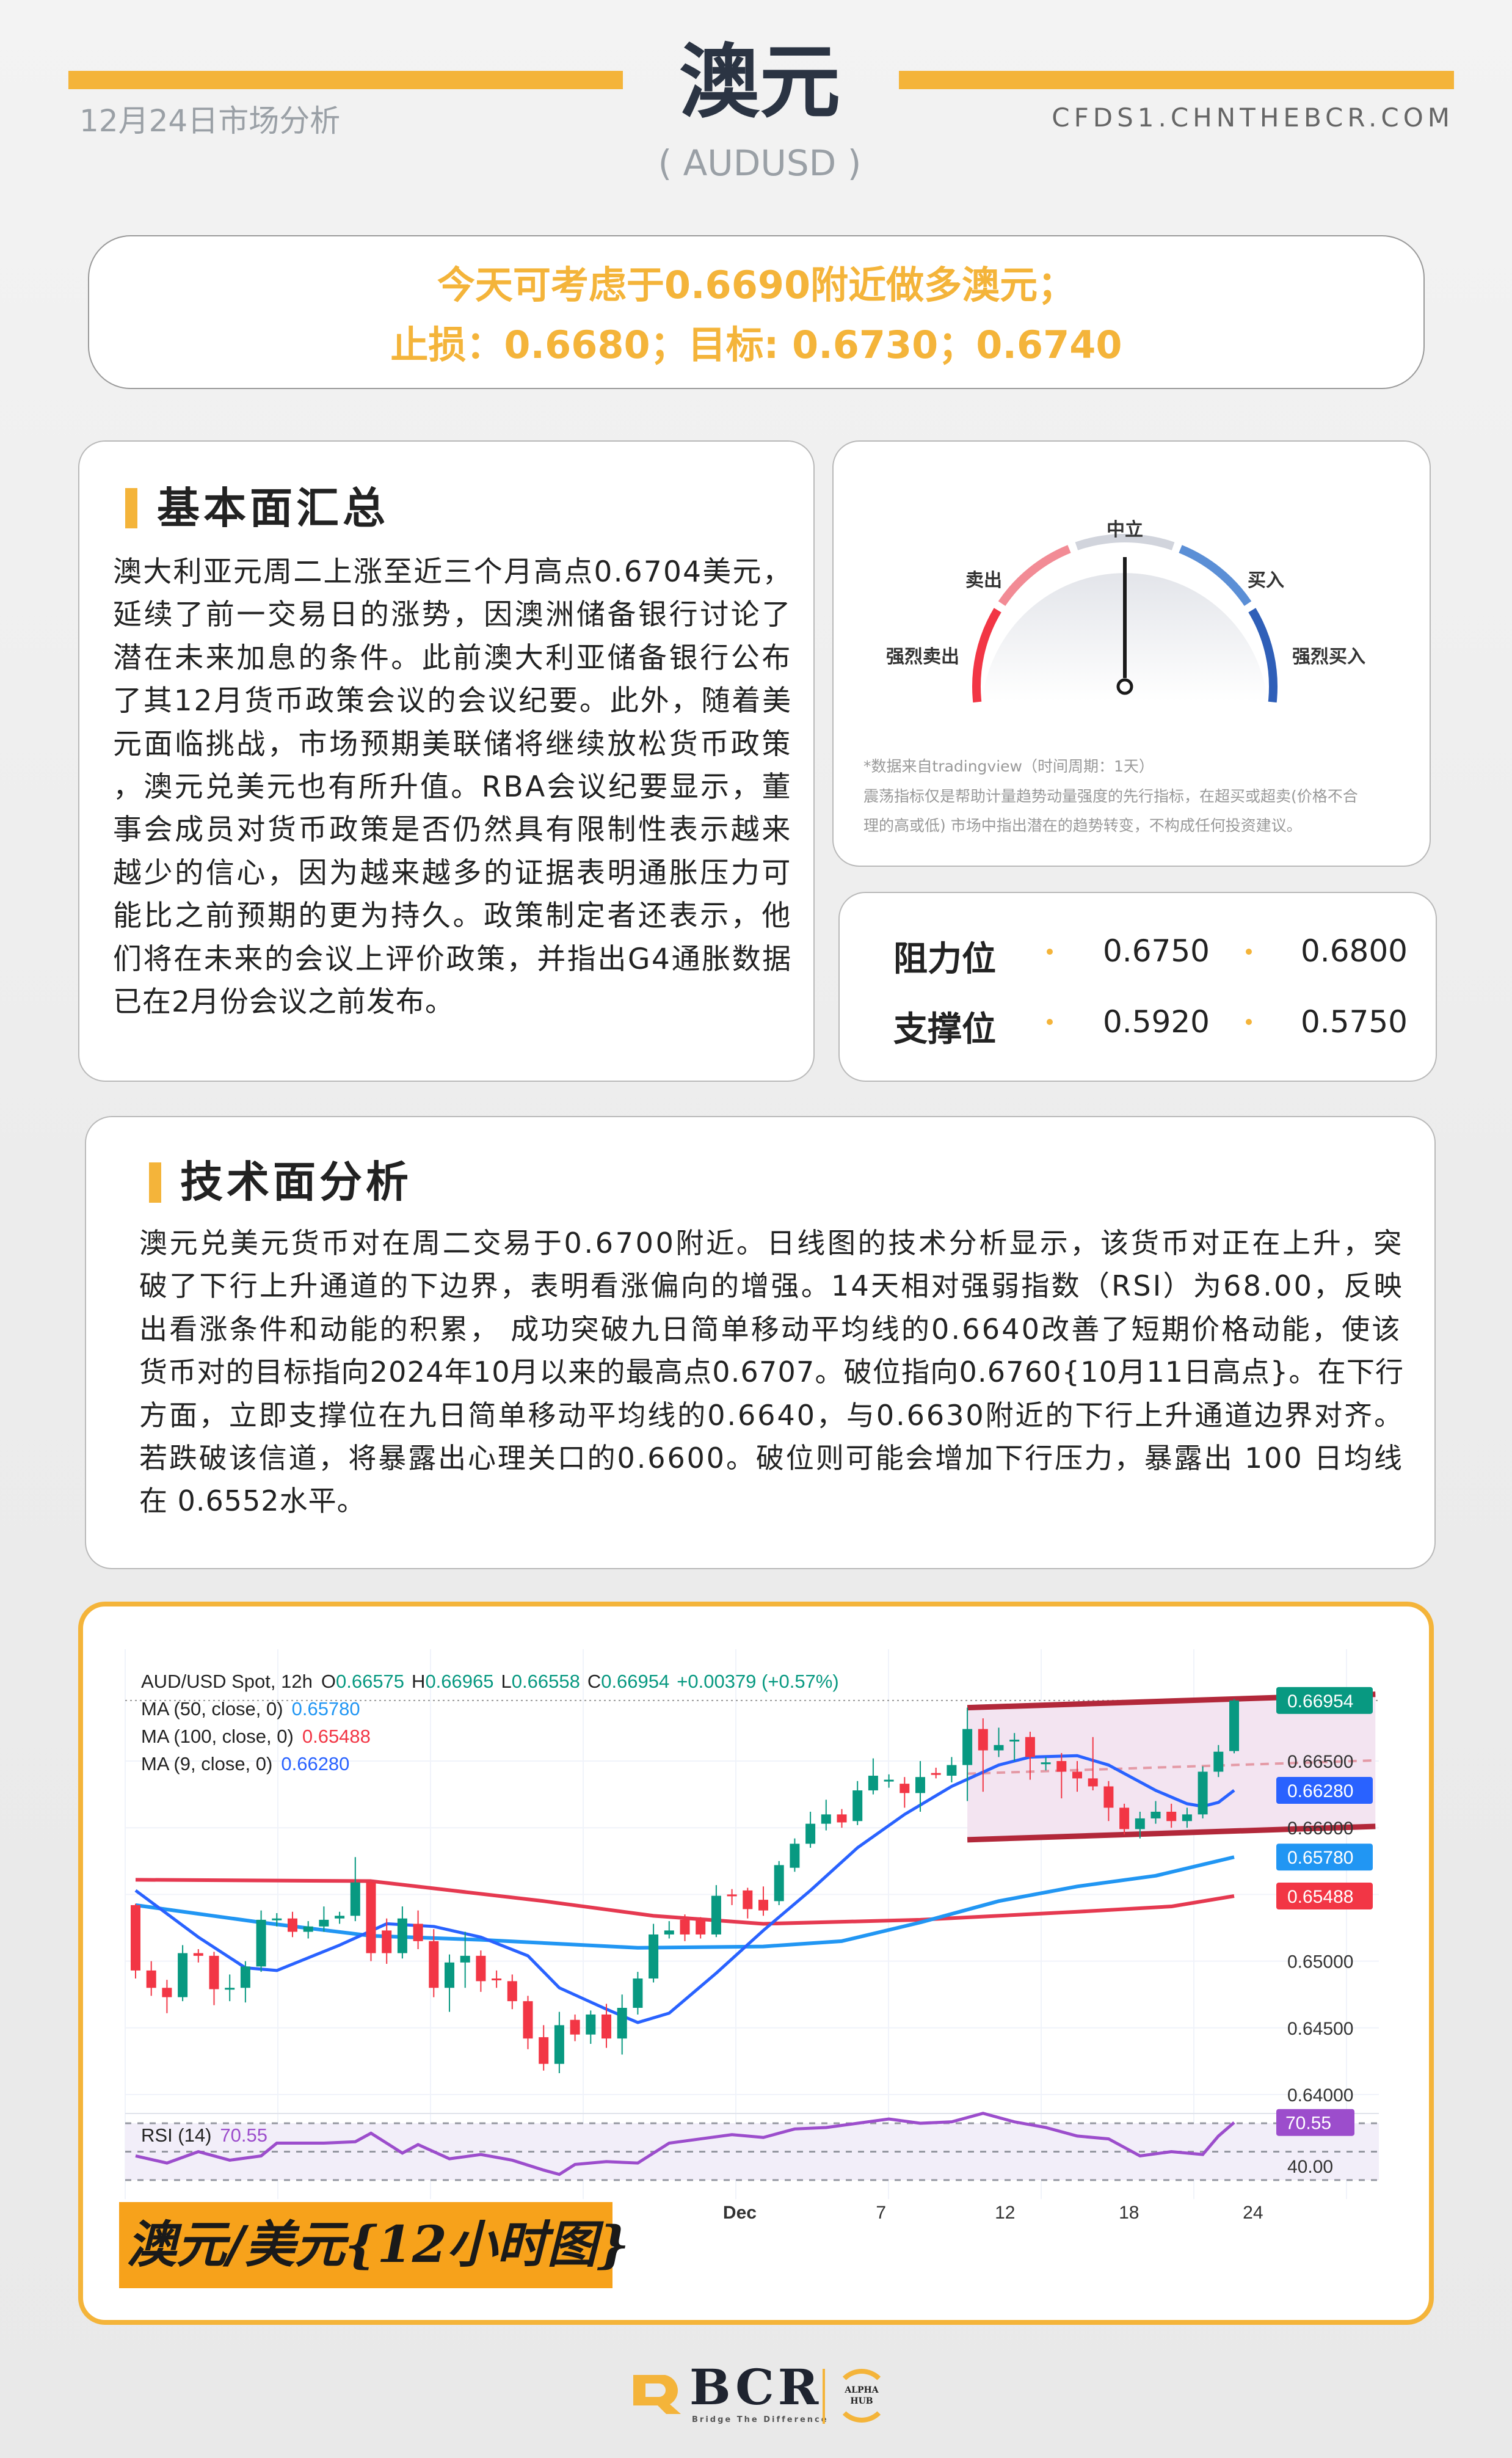 The height and width of the screenshot is (2458, 1512). Describe the element at coordinates (1129, 2213) in the screenshot. I see `x-tick-label: 18` at that location.